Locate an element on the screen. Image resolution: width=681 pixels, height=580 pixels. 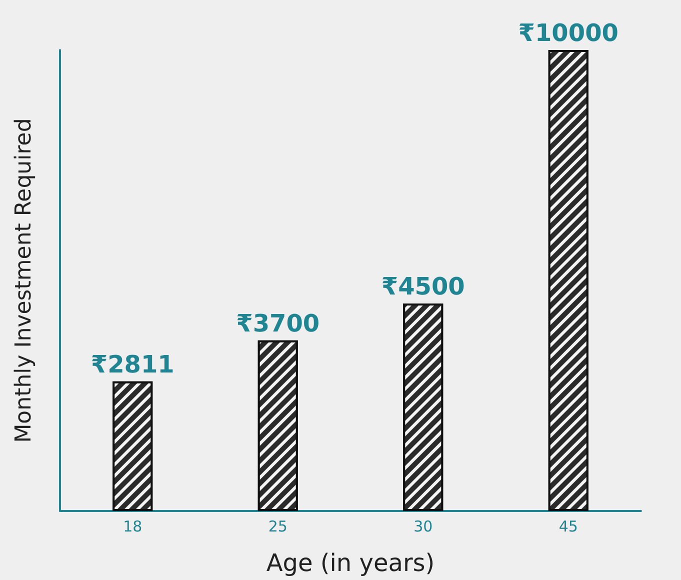
data-label: ₹3700 is located at coordinates (278, 323).